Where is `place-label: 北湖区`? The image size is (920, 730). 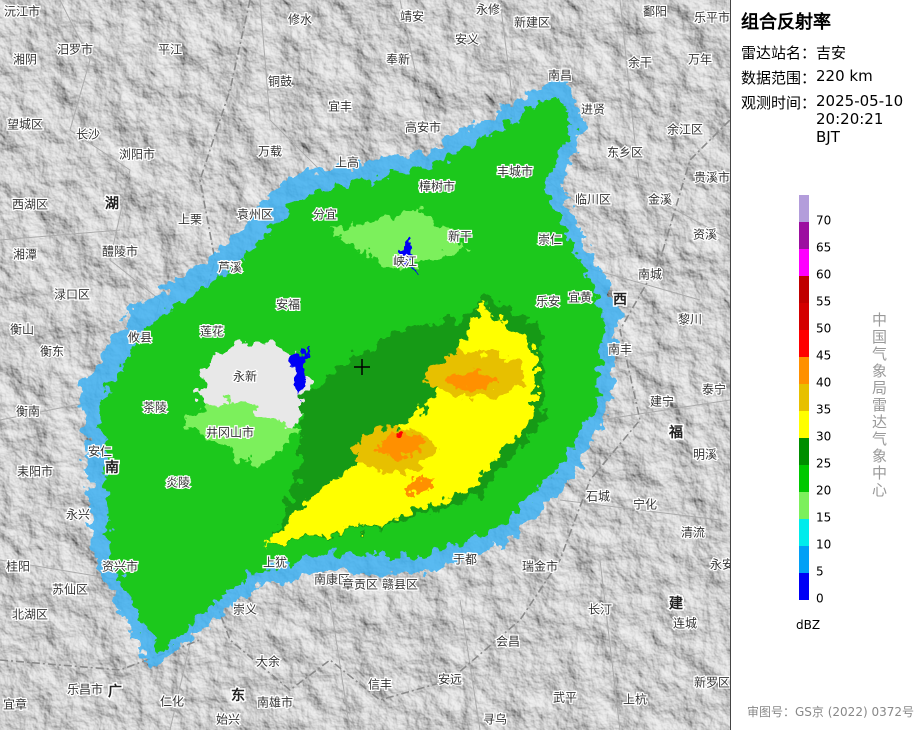 place-label: 北湖区 is located at coordinates (30, 614).